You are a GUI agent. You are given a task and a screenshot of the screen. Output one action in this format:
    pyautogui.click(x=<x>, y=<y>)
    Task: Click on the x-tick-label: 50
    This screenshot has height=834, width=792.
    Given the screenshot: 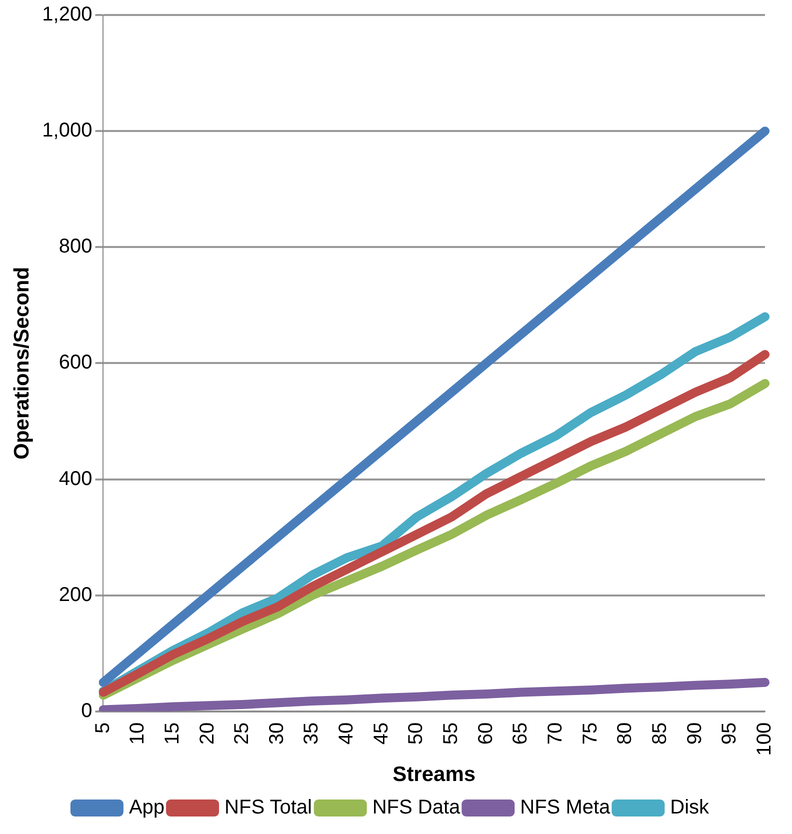 What is the action you would take?
    pyautogui.click(x=416, y=733)
    